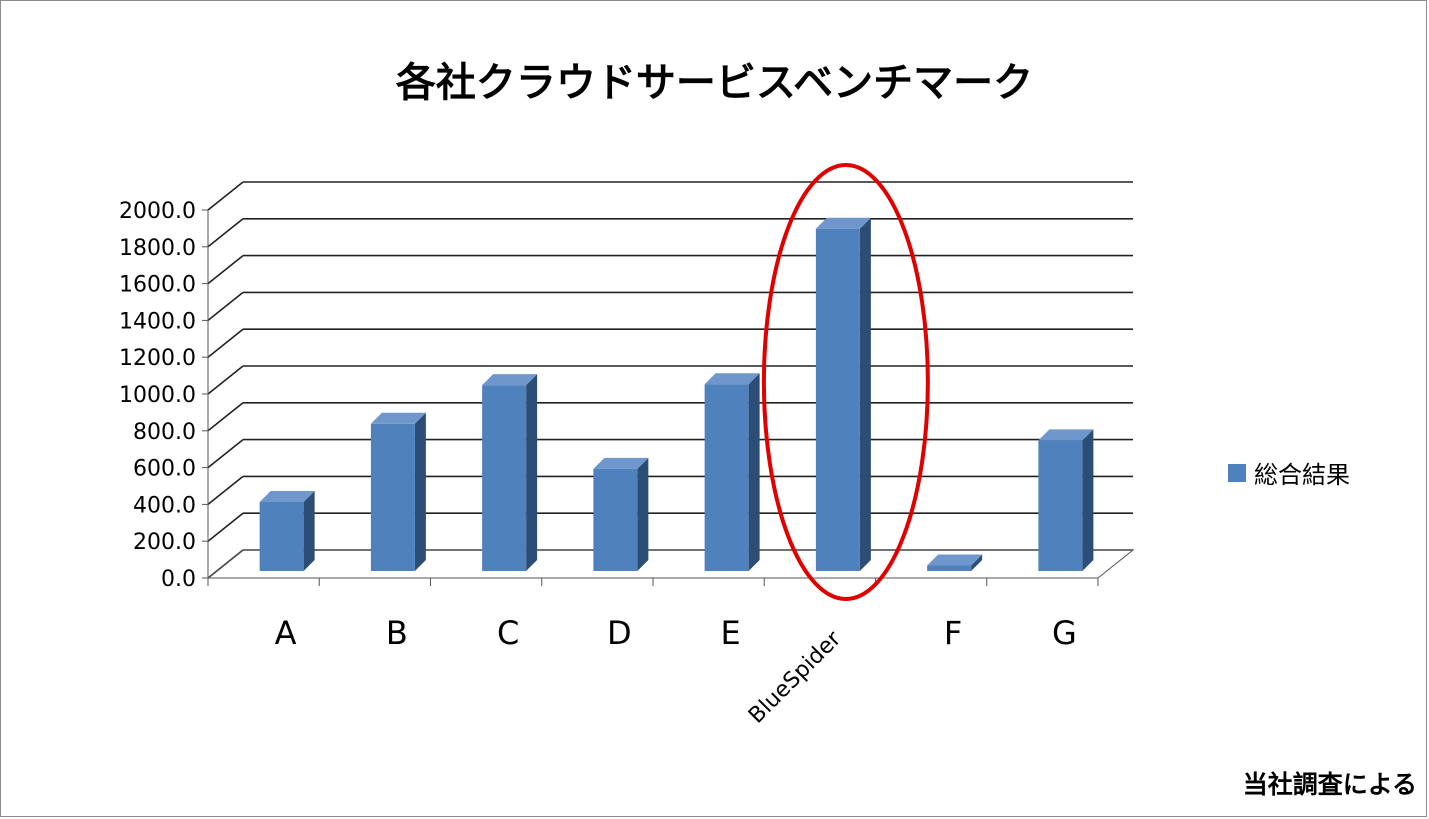 Image resolution: width=1429 pixels, height=819 pixels. What do you see at coordinates (795, 677) in the screenshot?
I see `x-tick-label: BlueSpider` at bounding box center [795, 677].